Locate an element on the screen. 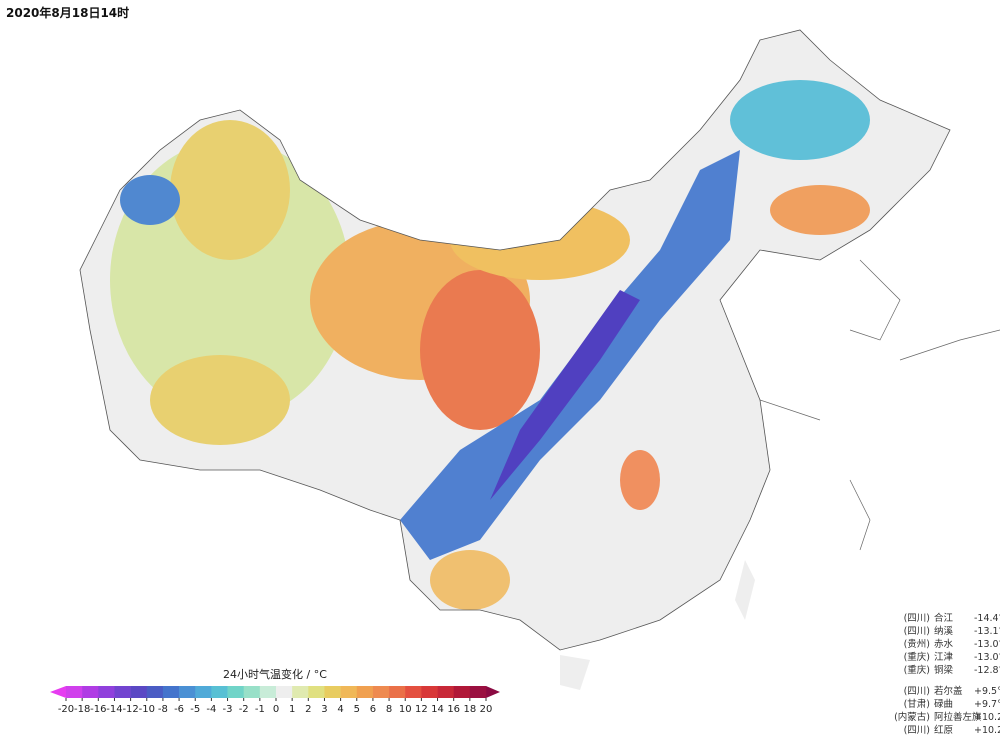 The height and width of the screenshot is (737, 1000). neighbor-coastline is located at coordinates (879, 405).